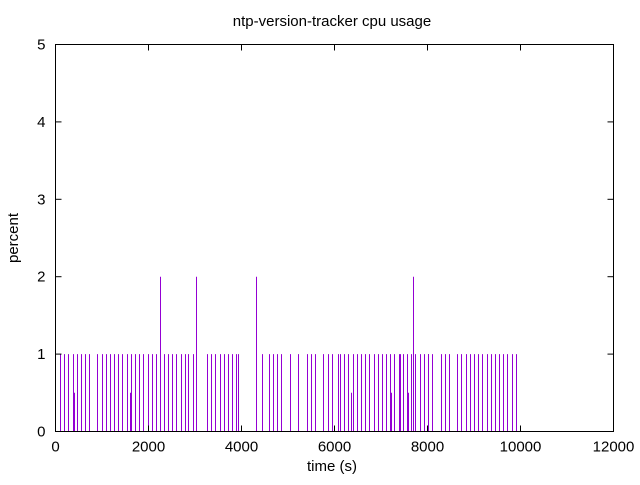 Image resolution: width=640 pixels, height=485 pixels. Describe the element at coordinates (614, 447) in the screenshot. I see `x-tick-label: 12000` at that location.